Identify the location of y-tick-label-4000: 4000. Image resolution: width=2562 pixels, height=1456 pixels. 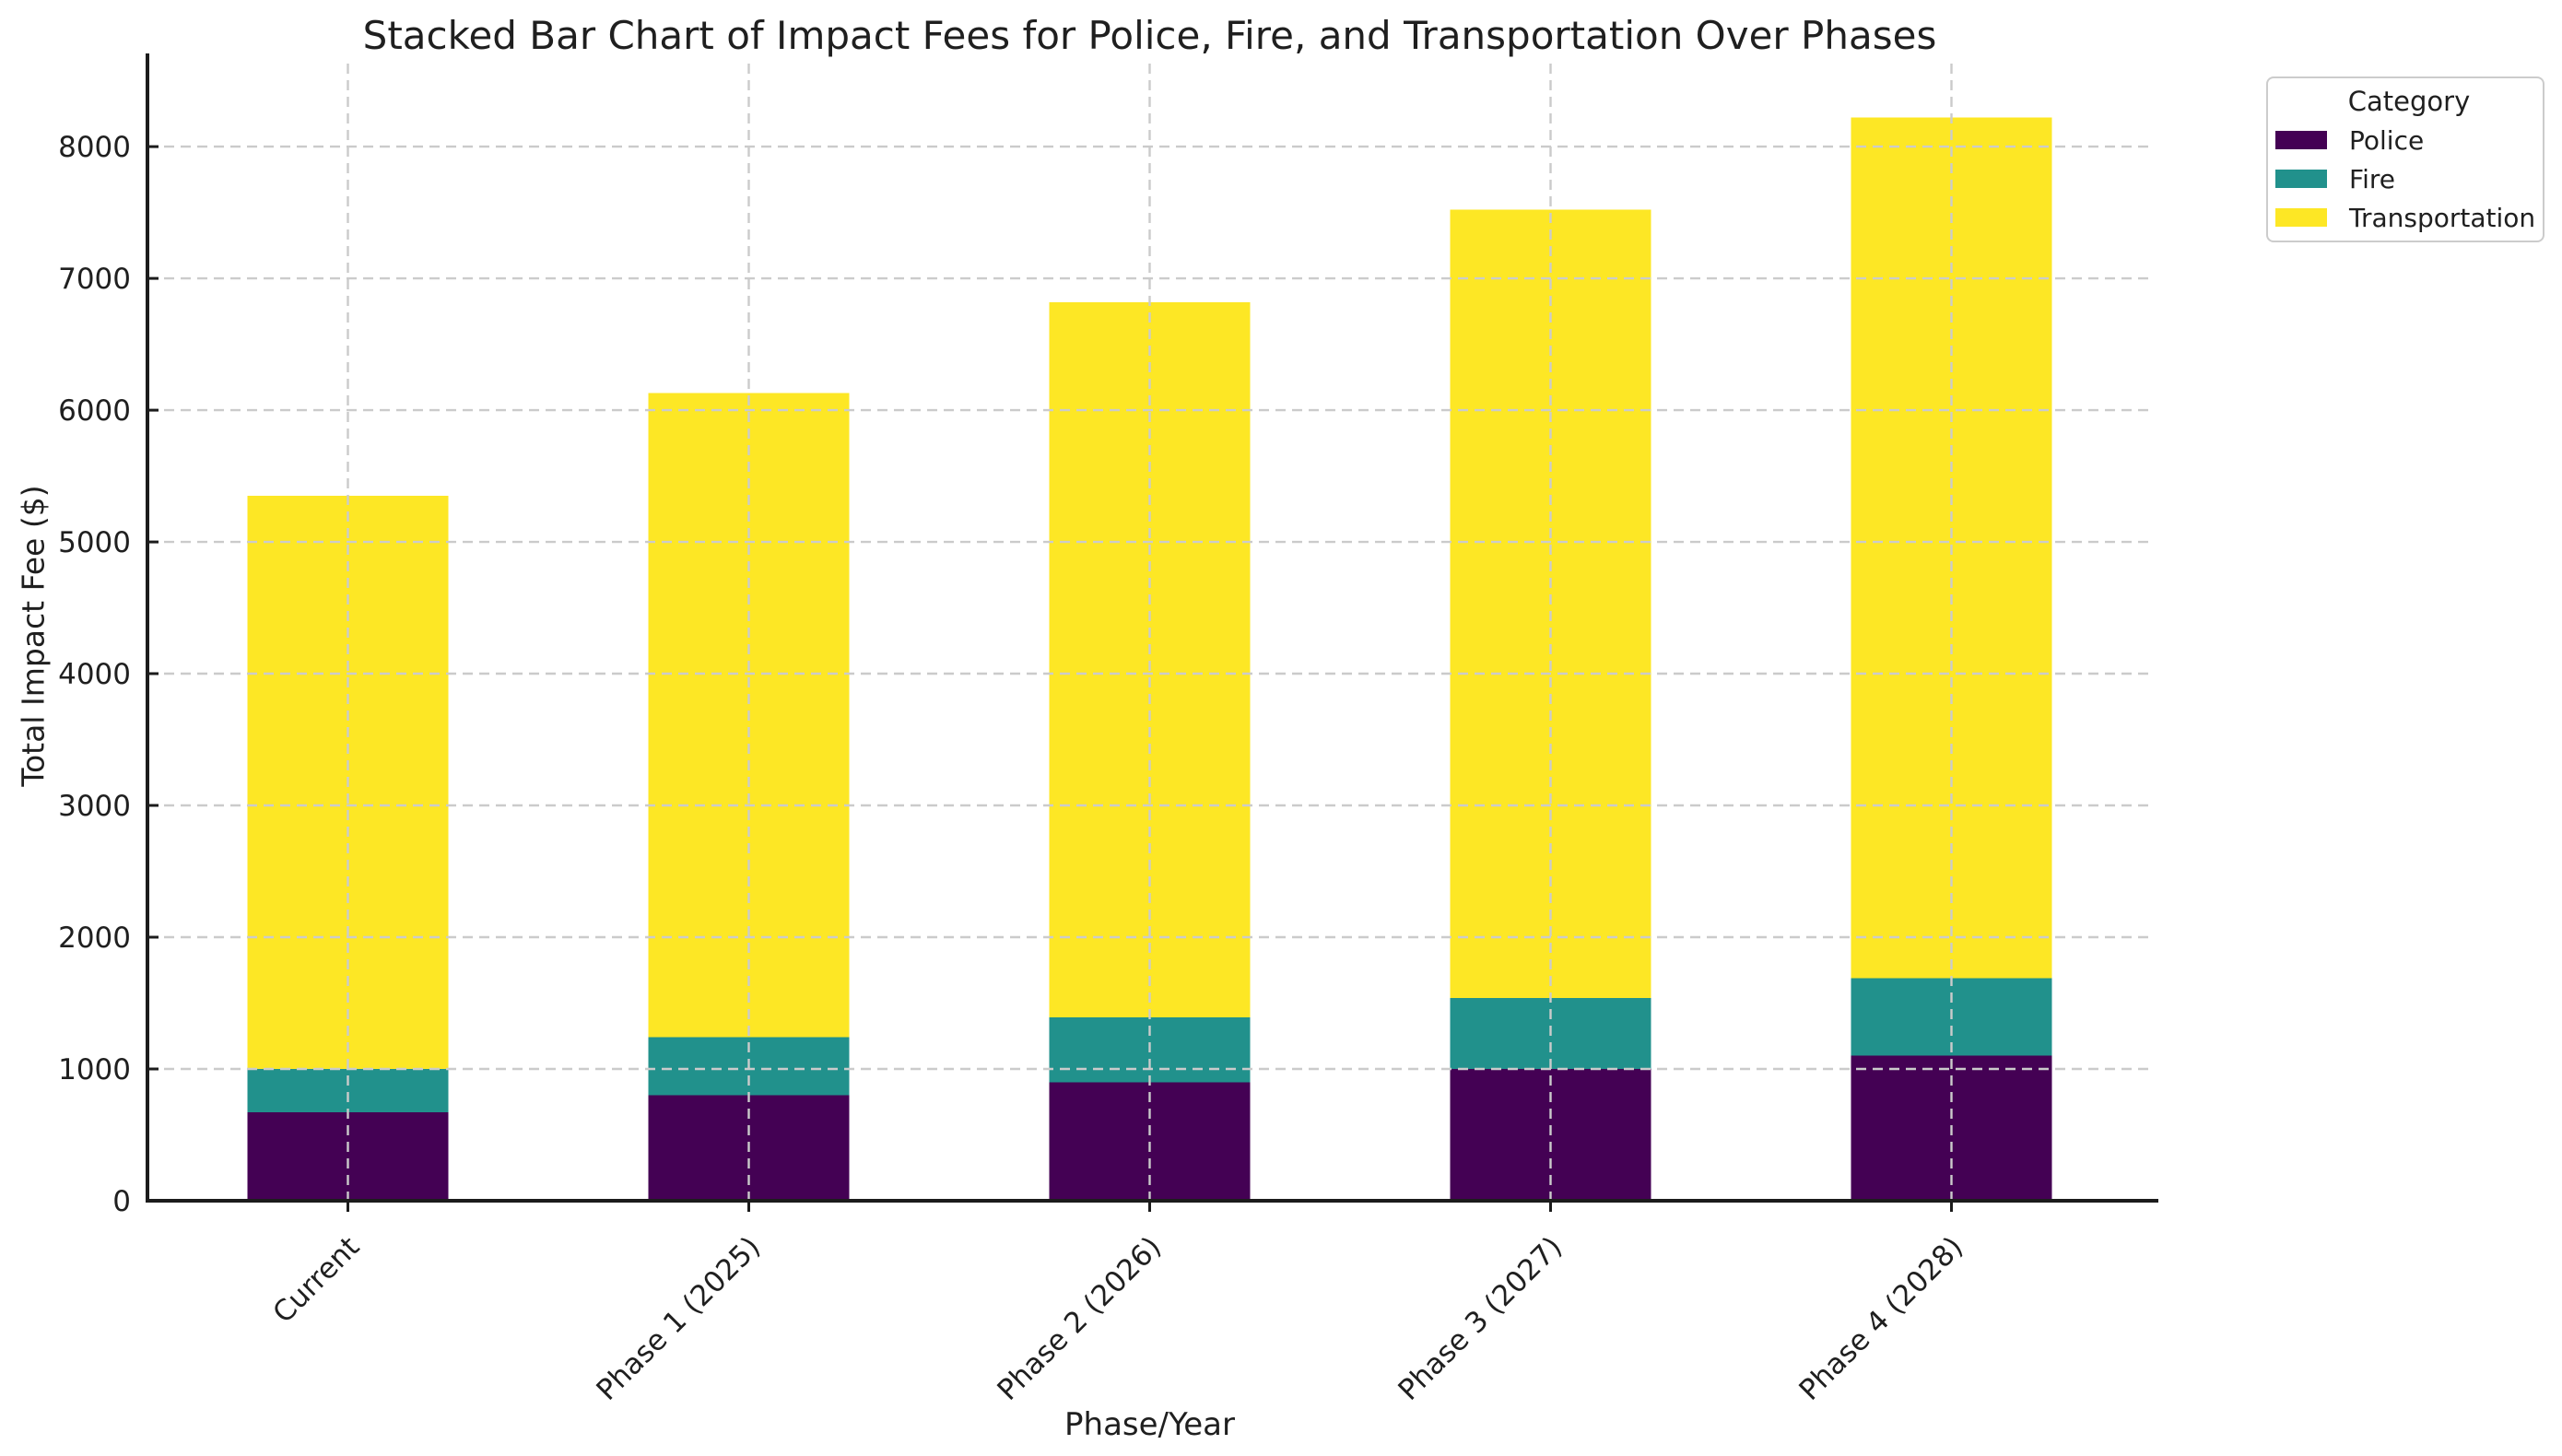
(95, 674).